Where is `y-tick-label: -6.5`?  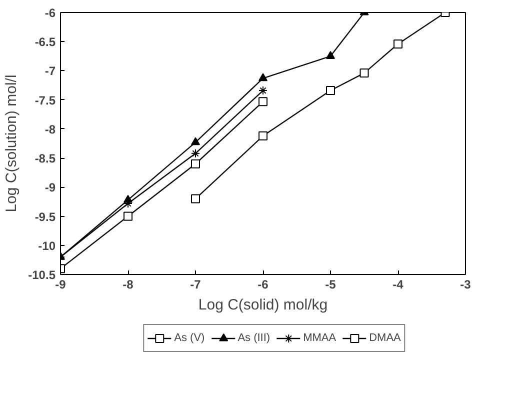
y-tick-label: -6.5 is located at coordinates (45, 42).